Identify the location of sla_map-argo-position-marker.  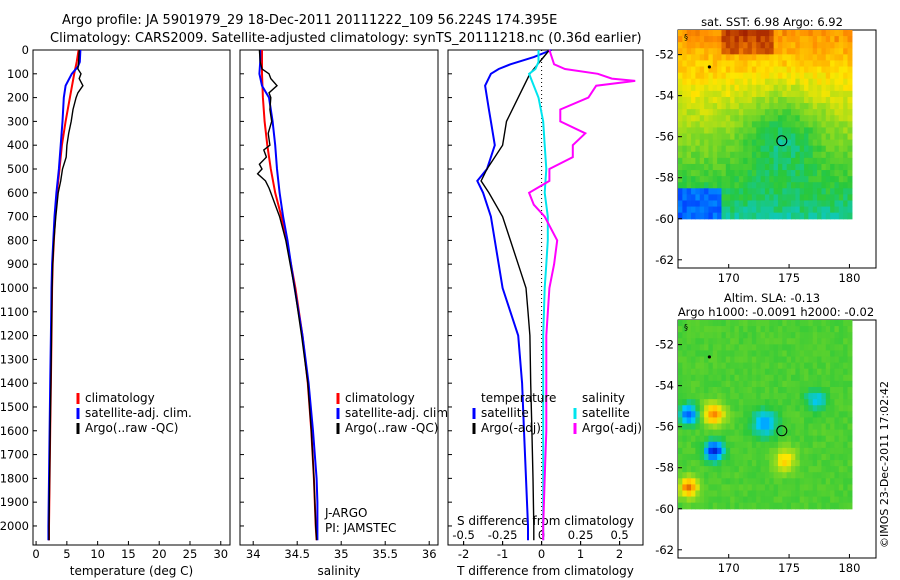
(782, 431).